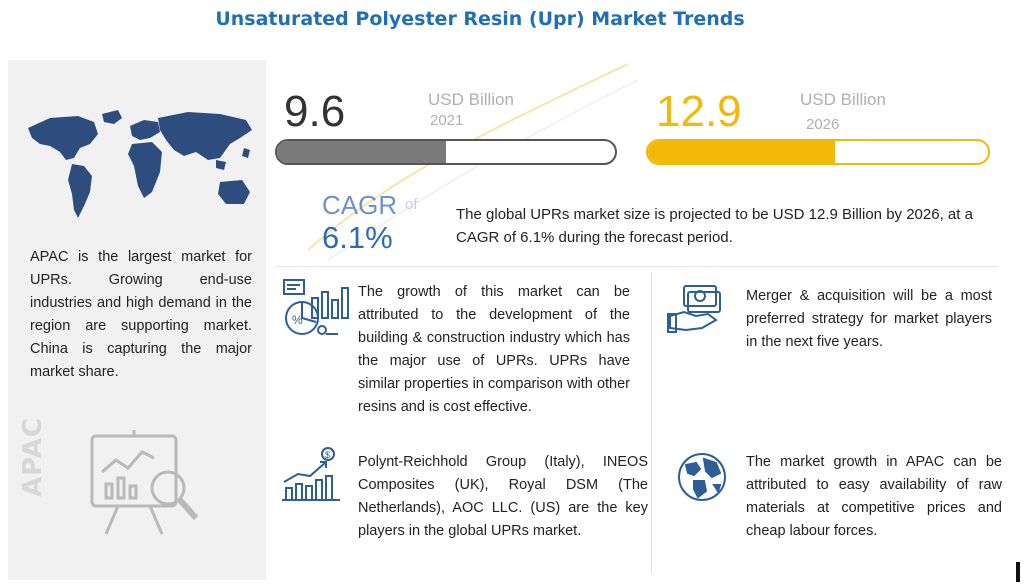 This screenshot has width=1024, height=585. I want to click on vertical-divider, so click(651, 423).